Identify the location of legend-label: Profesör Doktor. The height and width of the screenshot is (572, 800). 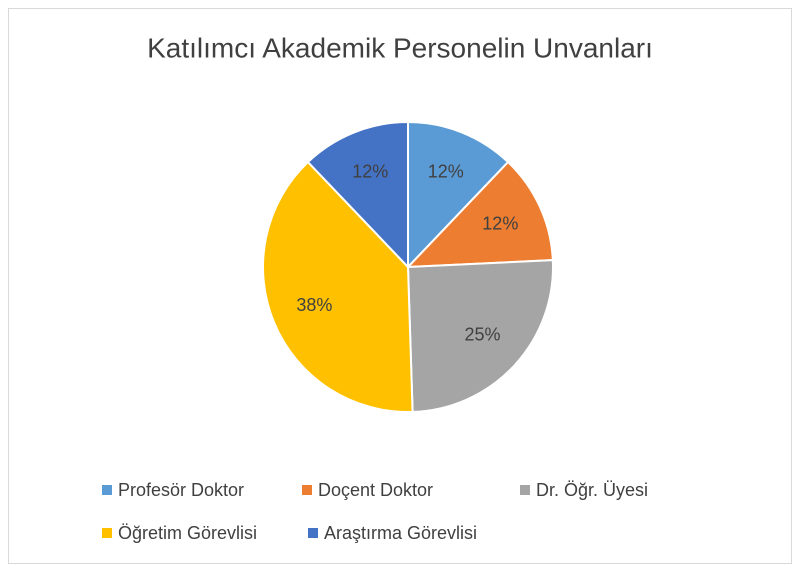
(181, 490).